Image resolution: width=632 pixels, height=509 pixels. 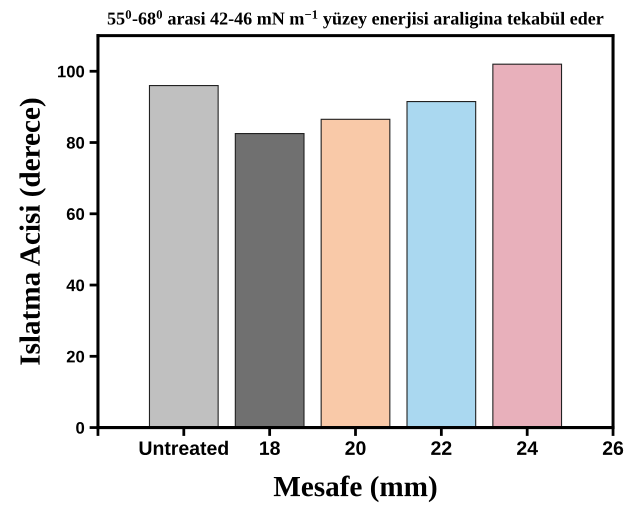 I want to click on x-tick-label: 26, so click(x=613, y=448).